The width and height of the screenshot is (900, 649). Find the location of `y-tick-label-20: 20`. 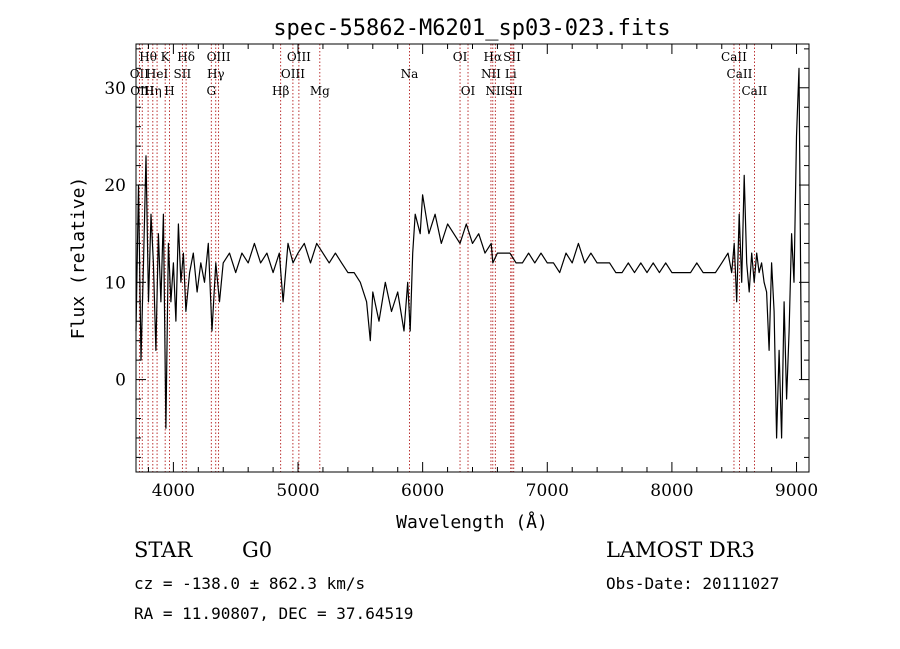

y-tick-label-20: 20 is located at coordinates (115, 186).